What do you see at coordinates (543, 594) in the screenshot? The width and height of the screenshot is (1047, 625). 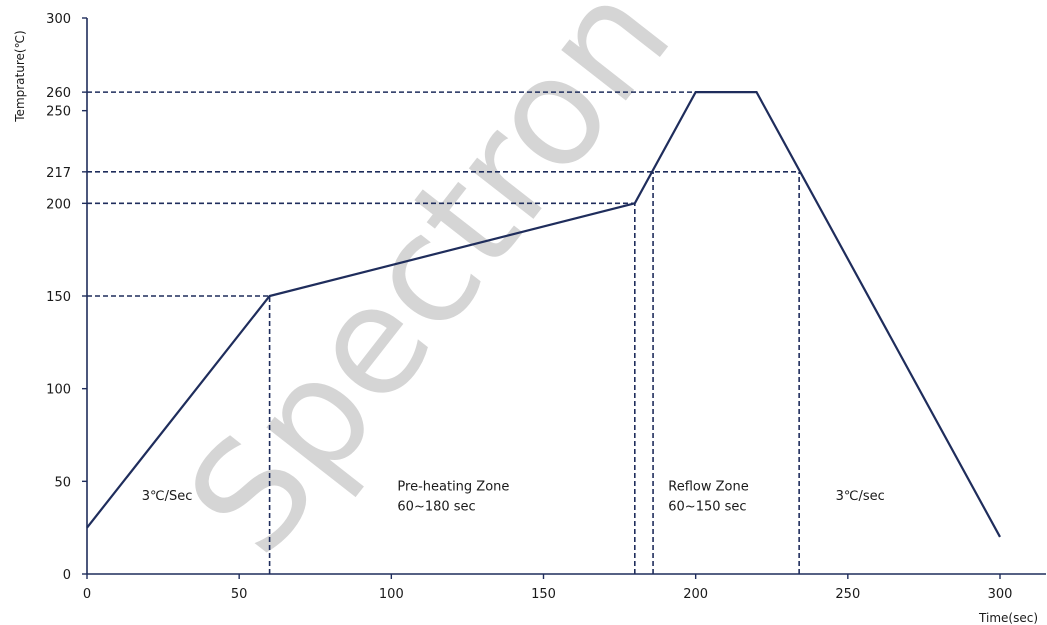 I see `x-tick-label: 150` at bounding box center [543, 594].